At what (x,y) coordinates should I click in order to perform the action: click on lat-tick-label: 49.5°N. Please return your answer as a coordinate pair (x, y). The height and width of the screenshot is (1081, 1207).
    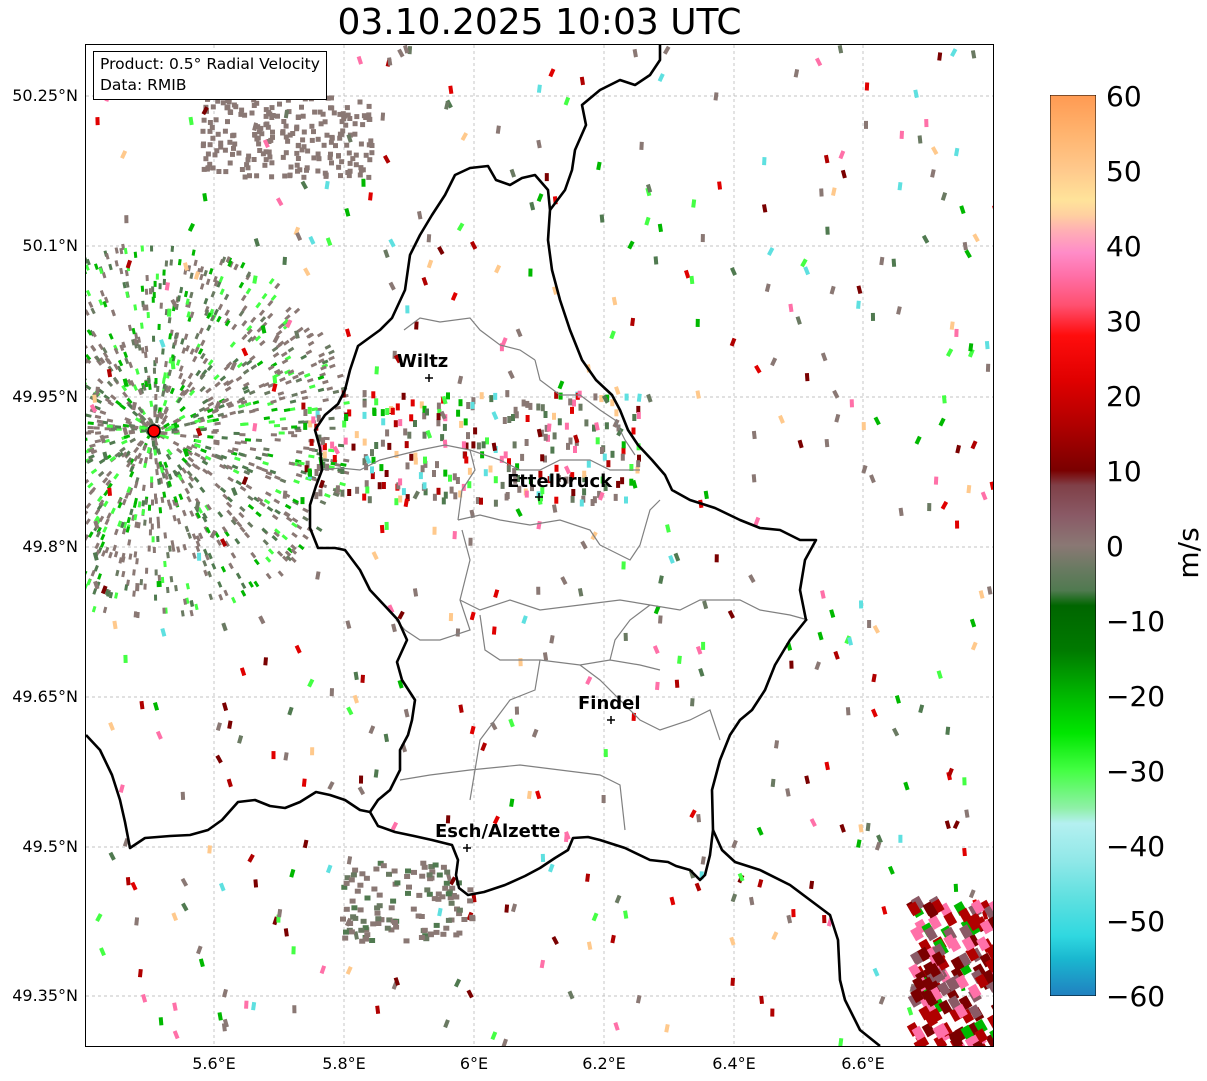
    Looking at the image, I should click on (50, 846).